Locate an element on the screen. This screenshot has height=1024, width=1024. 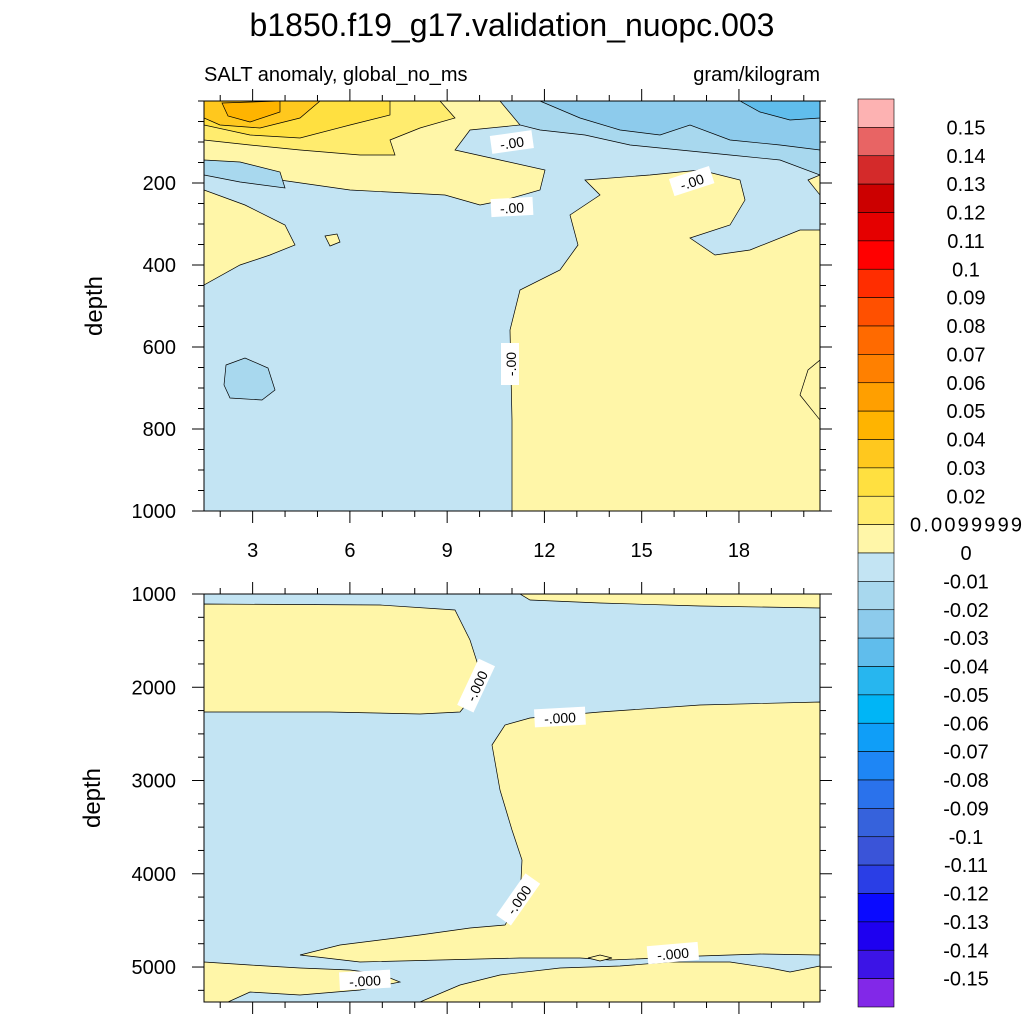
colorbar-label: -0.01 is located at coordinates (966, 582).